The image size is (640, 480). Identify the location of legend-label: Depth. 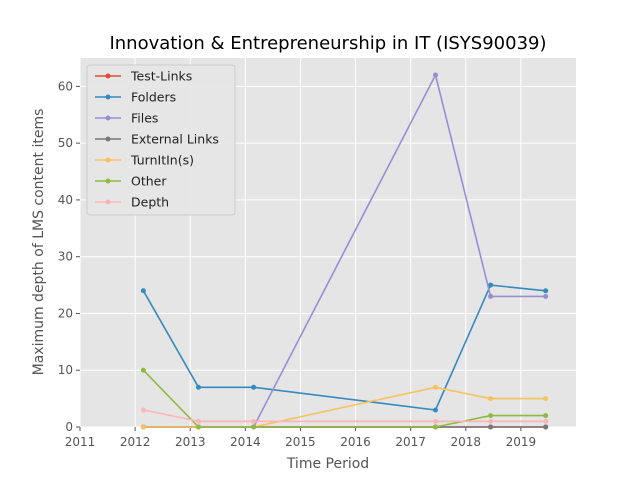
(150, 202).